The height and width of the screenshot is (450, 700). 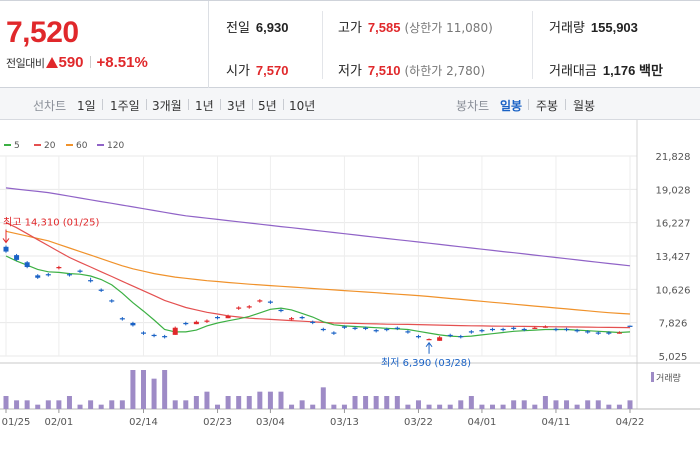 I want to click on low-price: 저가 7,510 (하한가 2,780), so click(x=411, y=69).